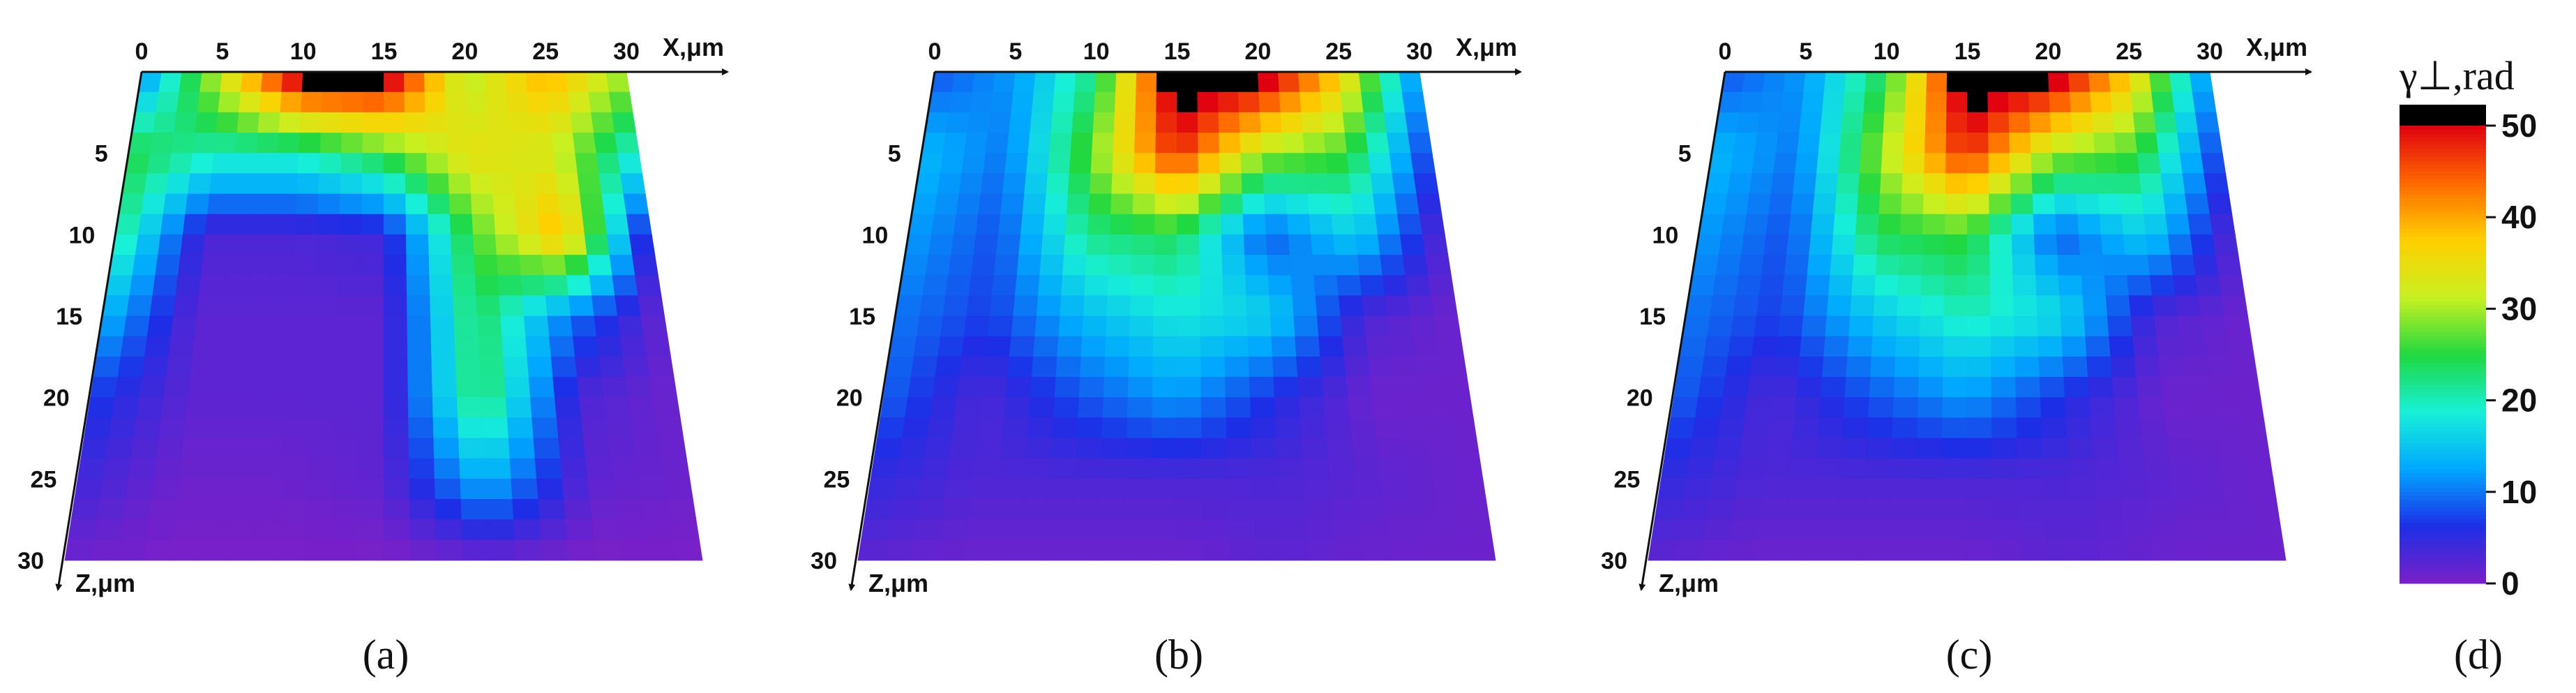  I want to click on z-tick-label: 30, so click(824, 561).